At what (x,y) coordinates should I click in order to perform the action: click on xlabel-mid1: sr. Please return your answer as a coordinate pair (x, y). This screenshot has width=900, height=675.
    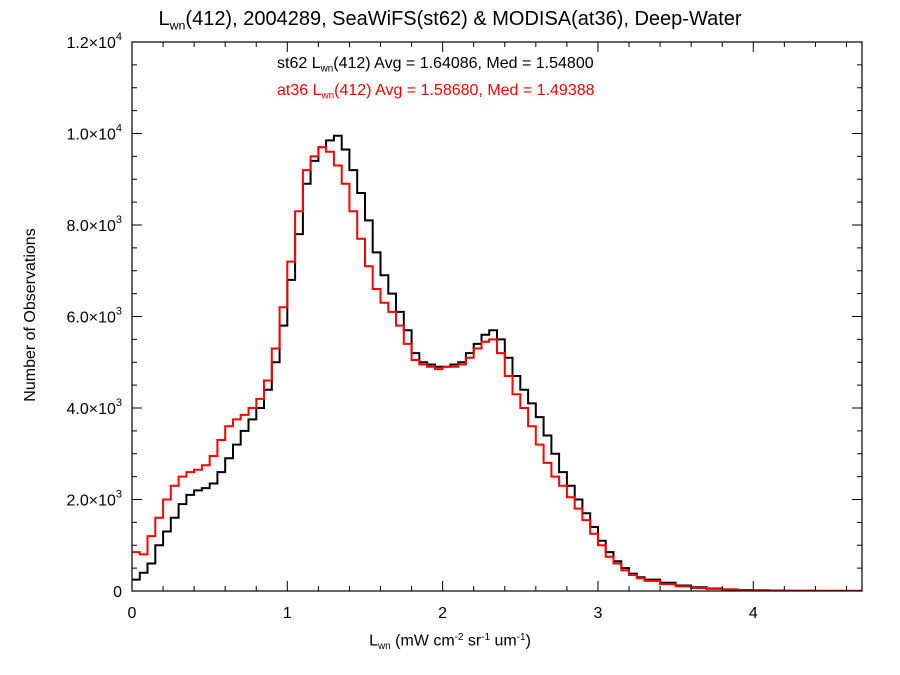
    Looking at the image, I should click on (472, 641).